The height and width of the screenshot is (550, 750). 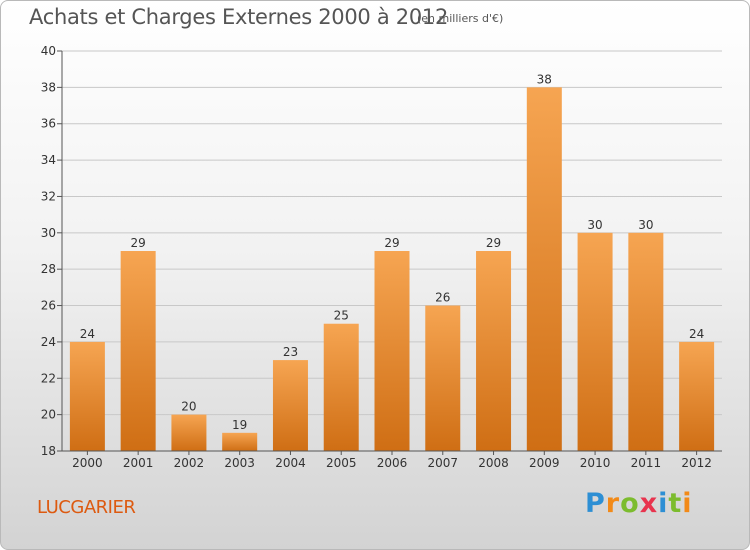 What do you see at coordinates (460, 18) in the screenshot?
I see `chart-subtitle: (en milliers d'€)` at bounding box center [460, 18].